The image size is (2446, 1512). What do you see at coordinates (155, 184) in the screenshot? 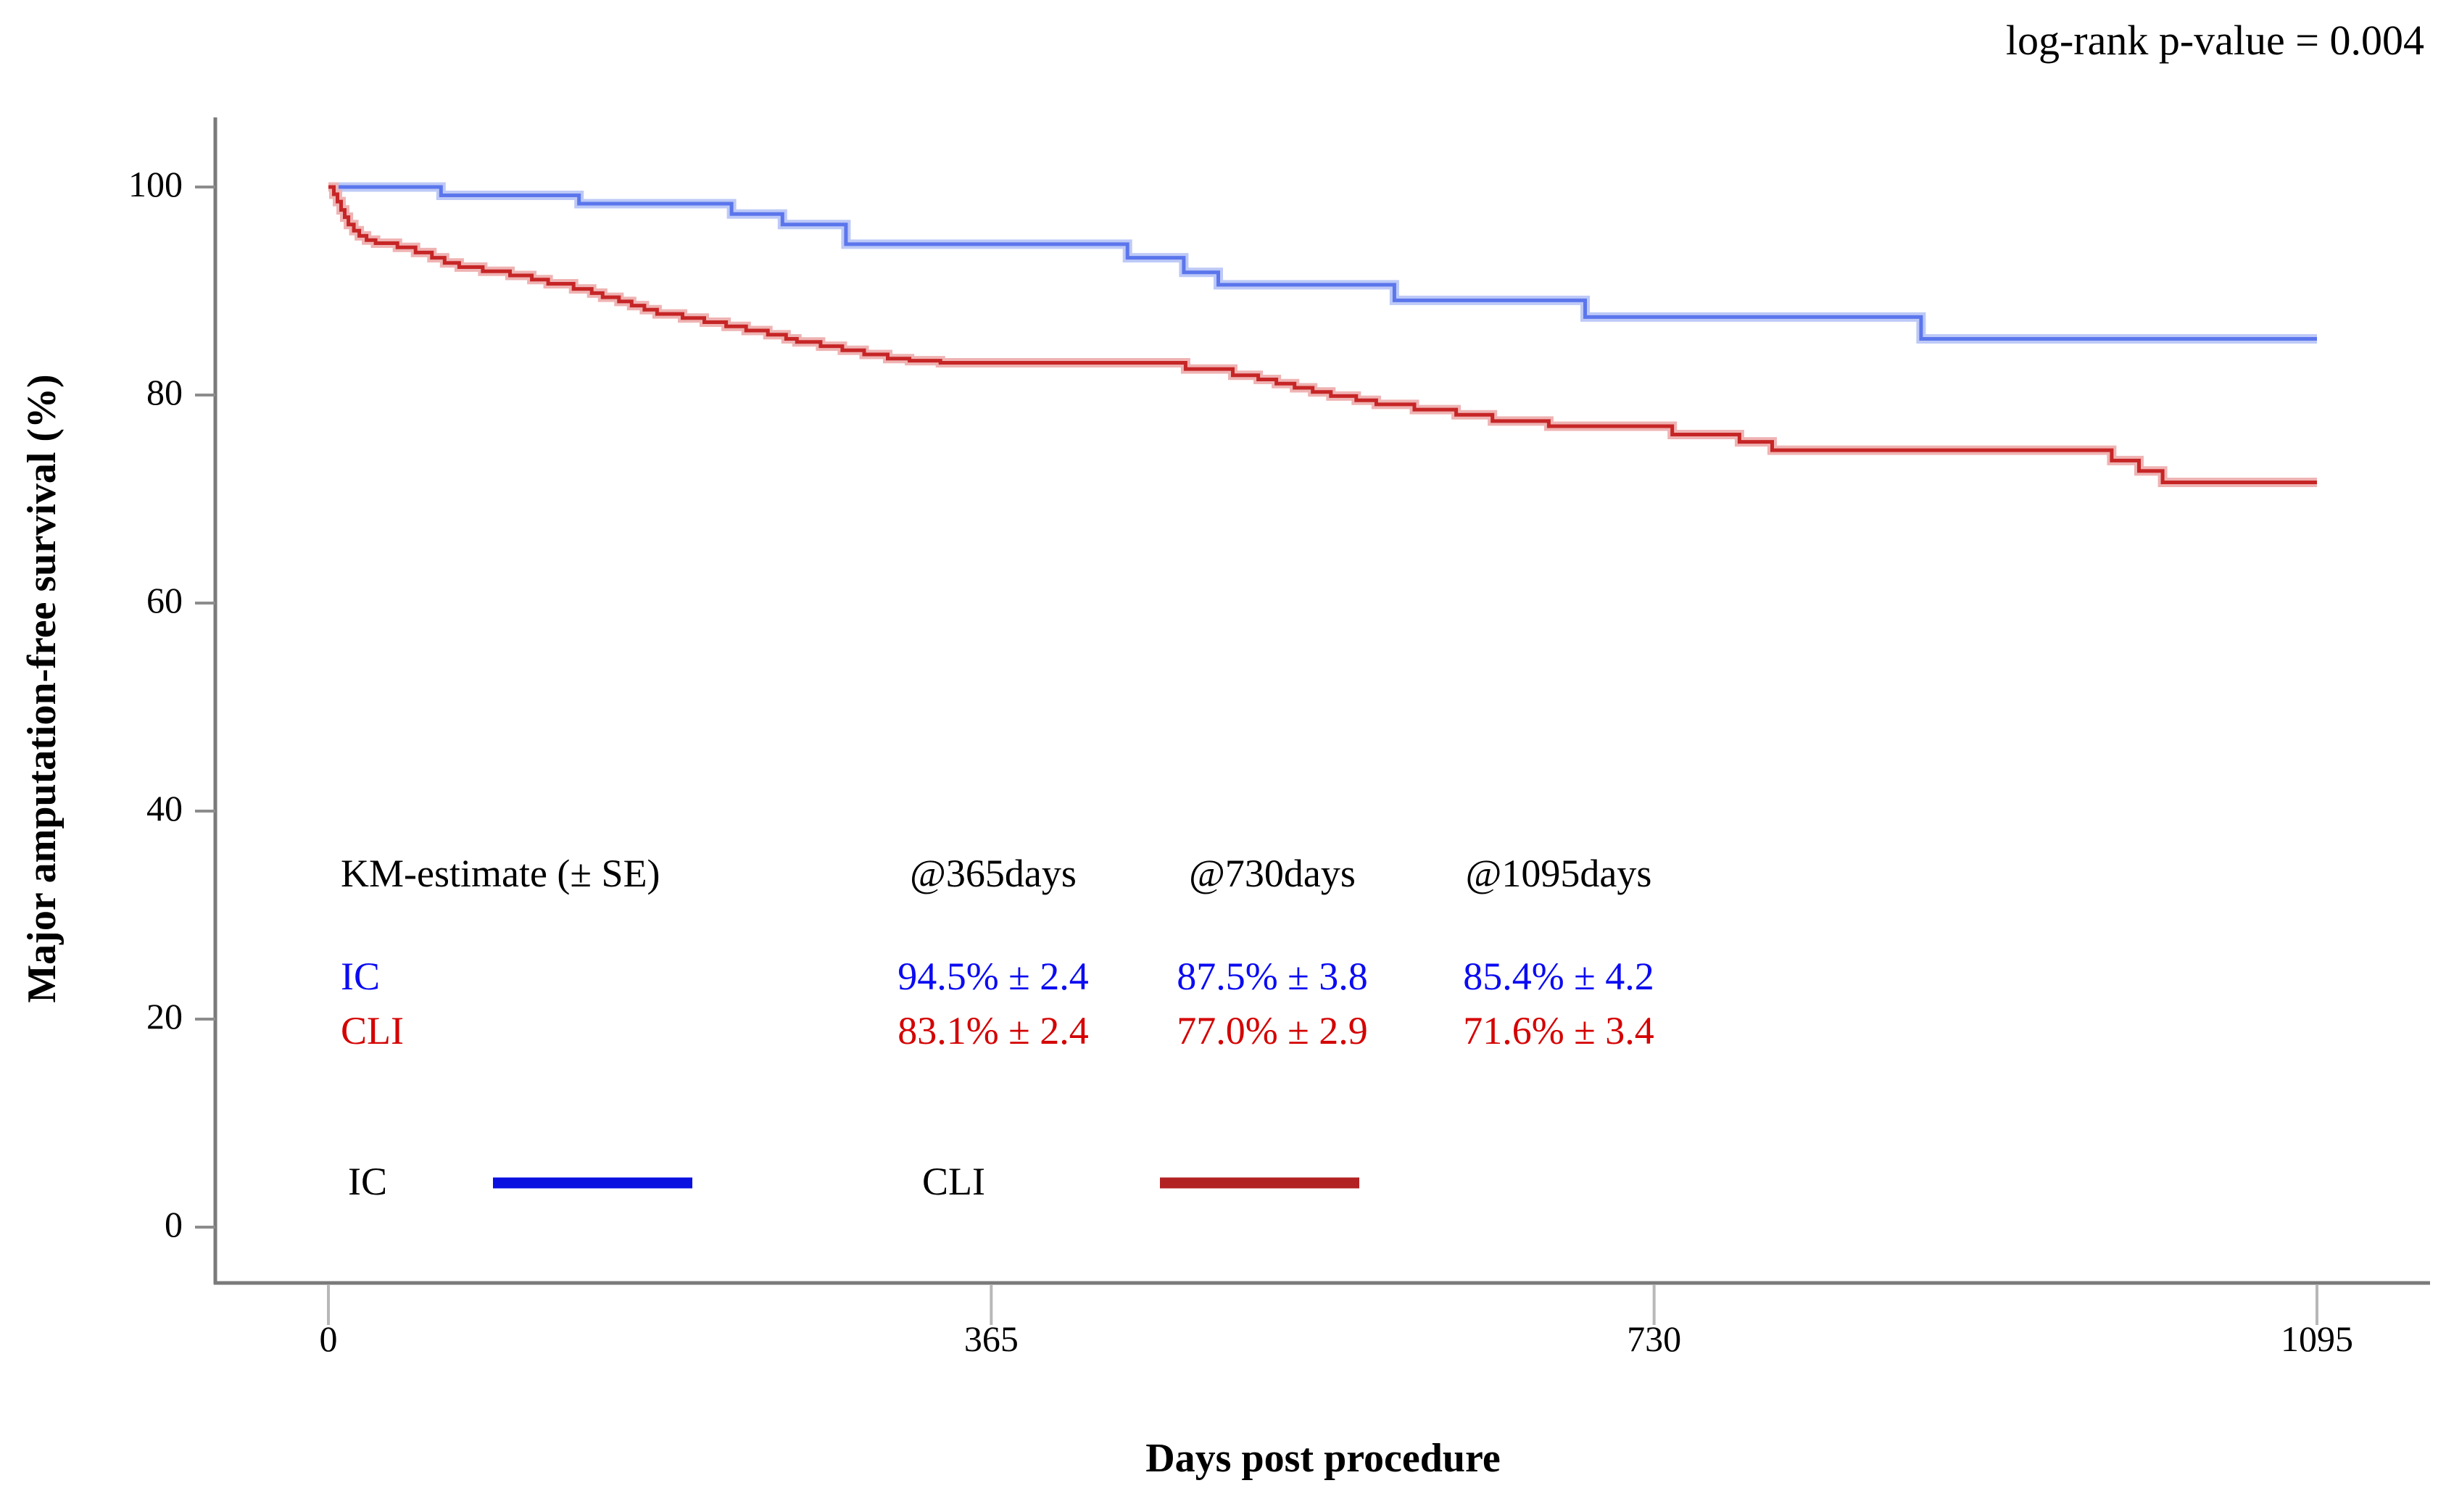
I see `y-tick-label-100: 100` at bounding box center [155, 184].